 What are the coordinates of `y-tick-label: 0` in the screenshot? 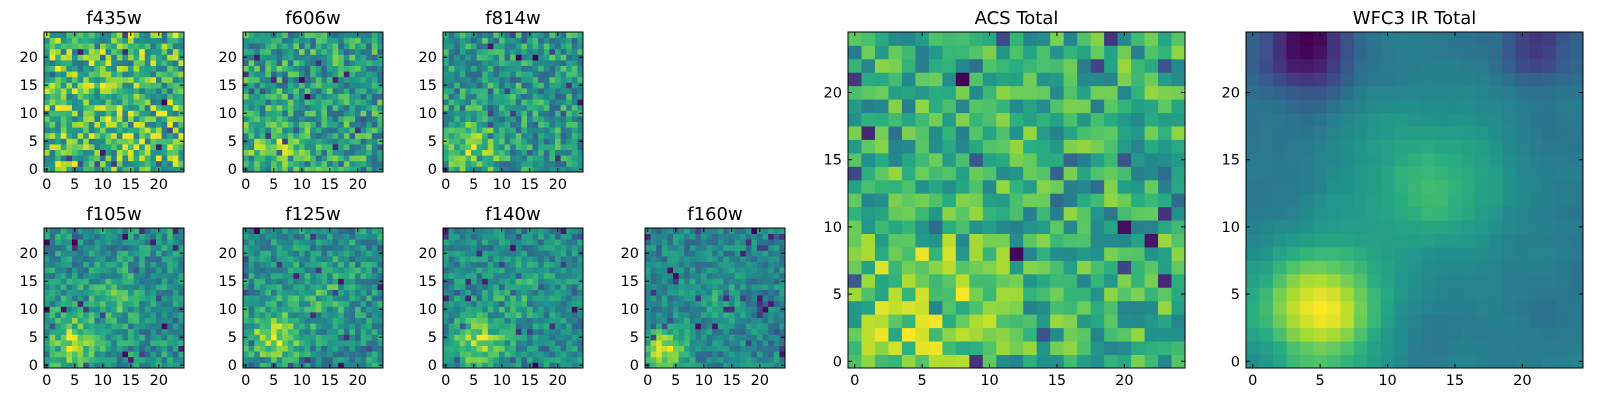 It's located at (33, 170).